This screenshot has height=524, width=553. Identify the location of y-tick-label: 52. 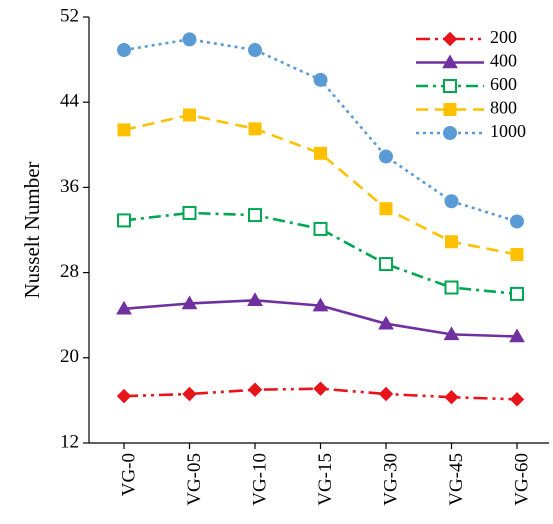
(69, 15).